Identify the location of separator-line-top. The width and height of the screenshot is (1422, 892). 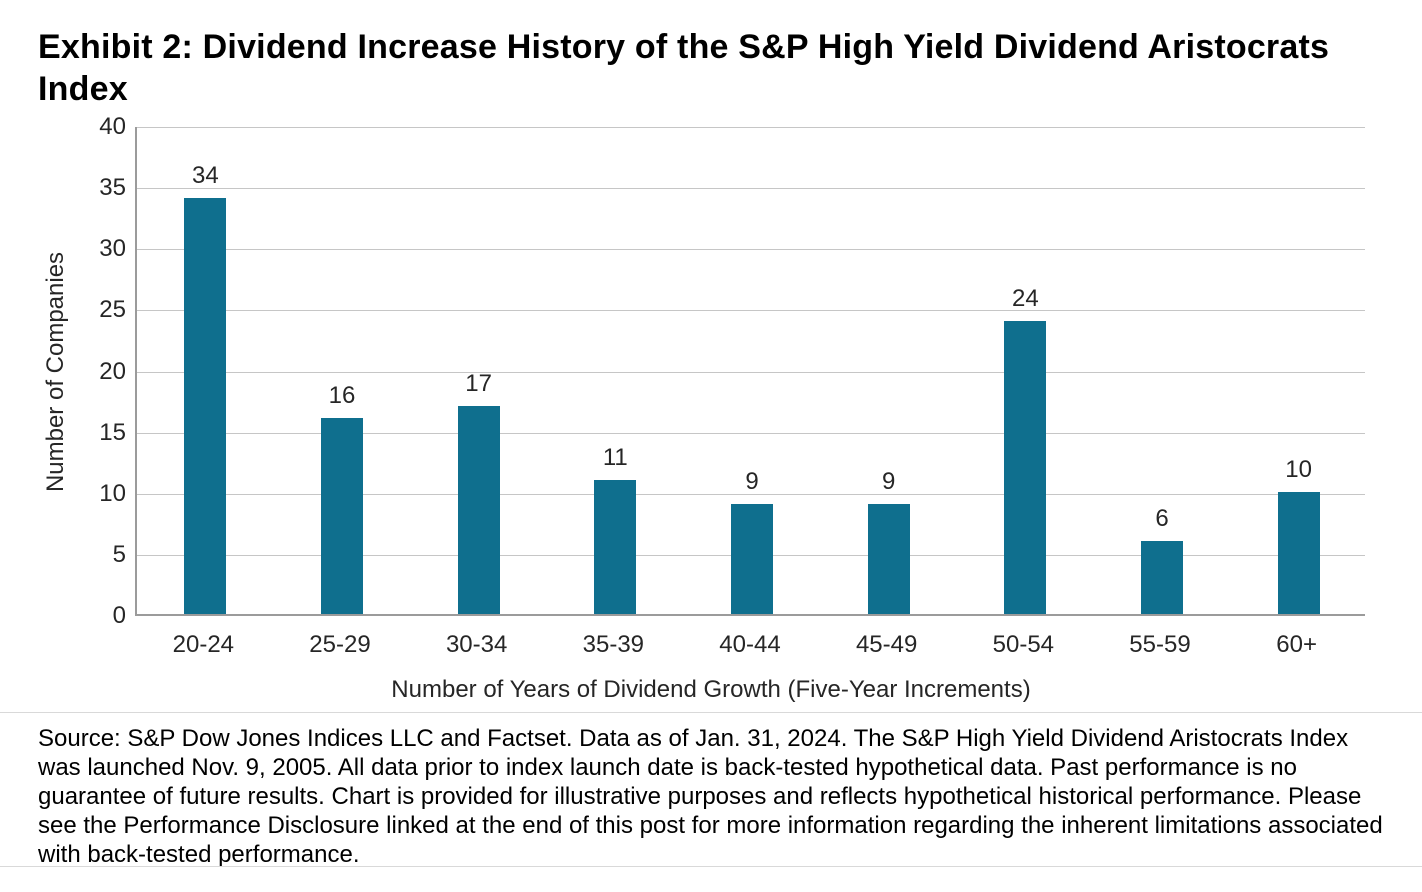
(711, 712).